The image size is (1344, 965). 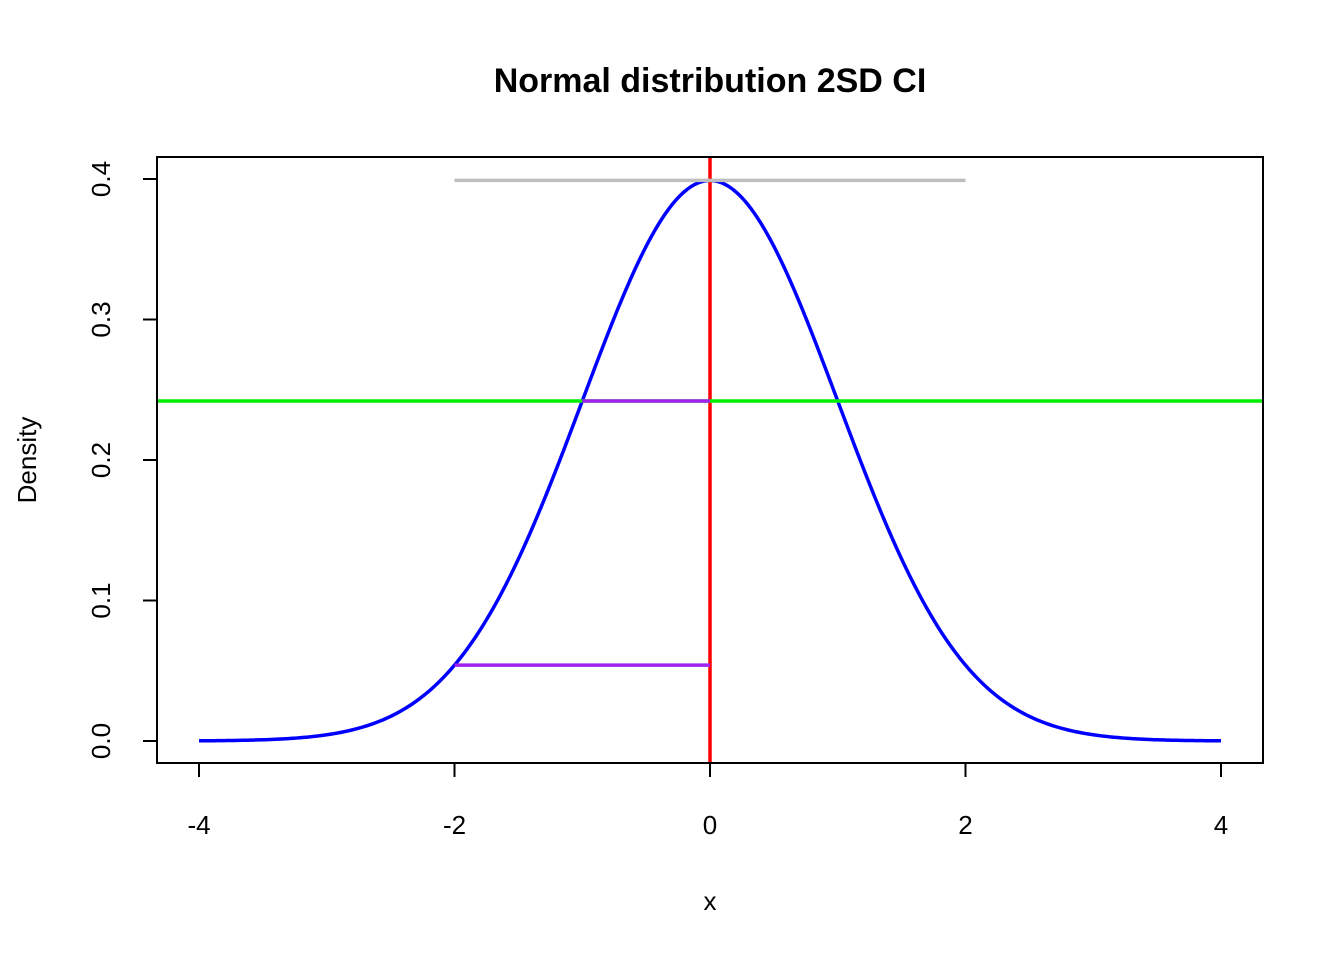 I want to click on x-tick-label: 2, so click(x=965, y=825).